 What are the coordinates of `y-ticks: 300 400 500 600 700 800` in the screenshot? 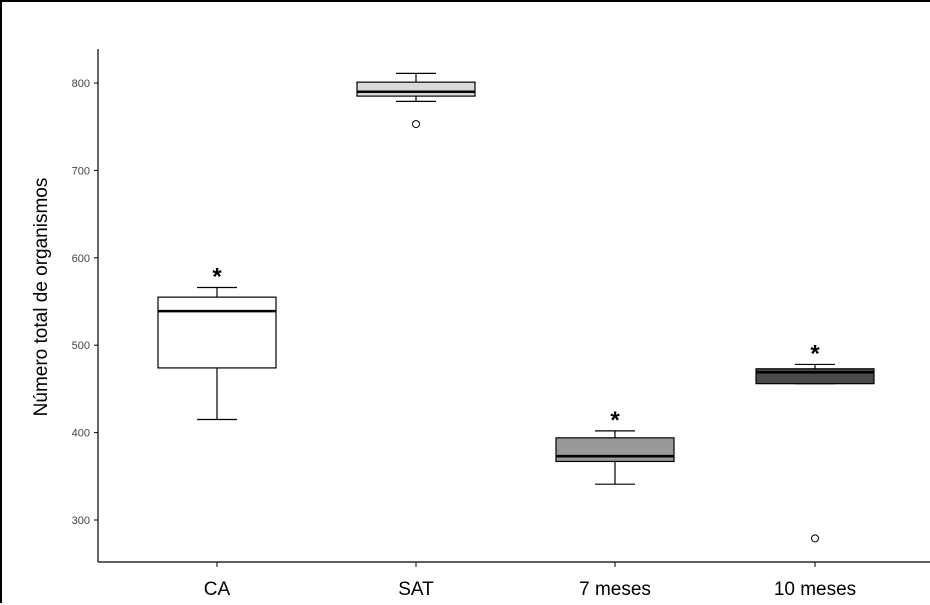 It's located at (85, 302).